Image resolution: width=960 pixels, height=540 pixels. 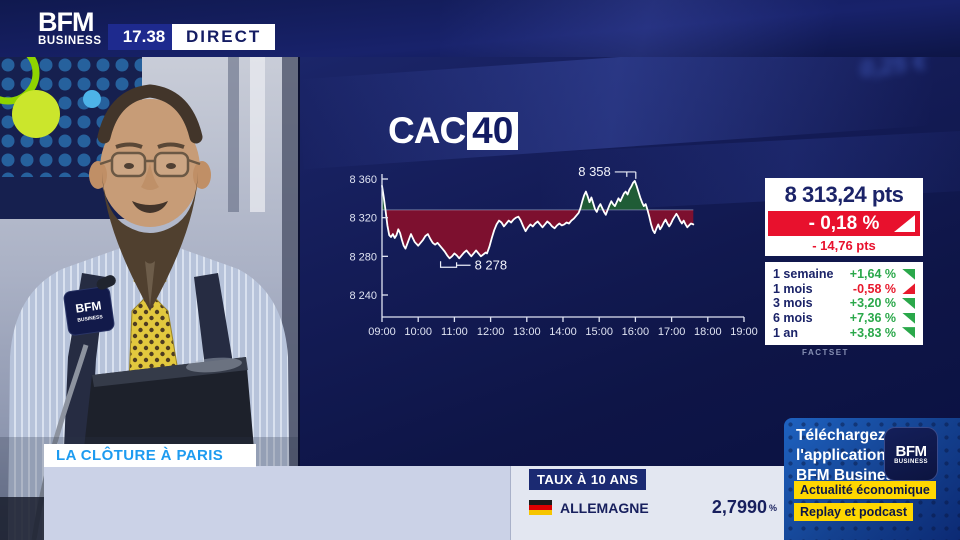 What do you see at coordinates (844, 318) in the screenshot?
I see `table-row: 6 mois +7,36 %` at bounding box center [844, 318].